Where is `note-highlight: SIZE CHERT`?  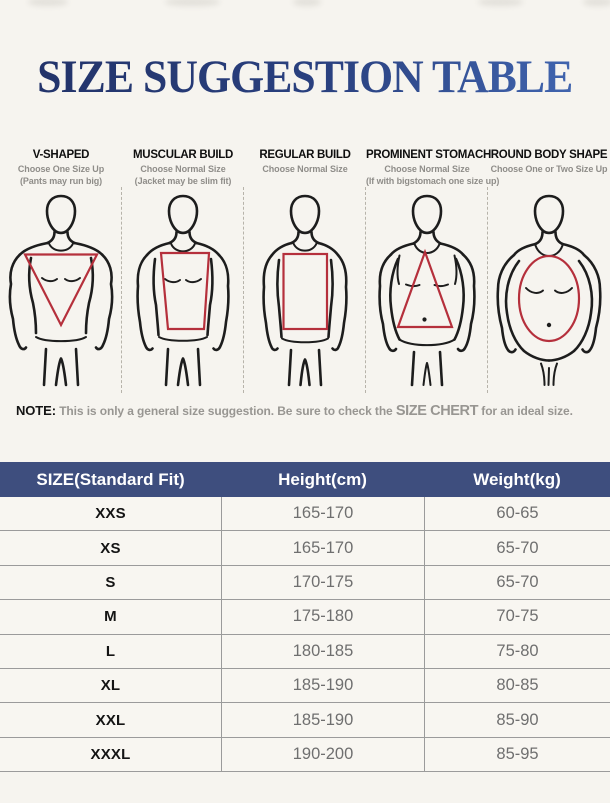 note-highlight: SIZE CHERT is located at coordinates (437, 411).